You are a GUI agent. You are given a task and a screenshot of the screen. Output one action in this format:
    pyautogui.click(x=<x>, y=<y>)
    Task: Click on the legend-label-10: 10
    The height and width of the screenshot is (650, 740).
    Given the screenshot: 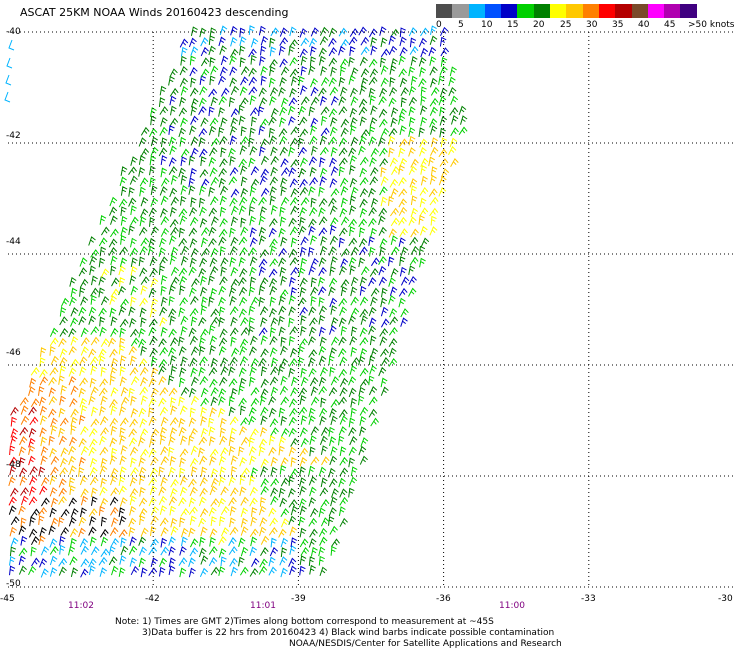 What is the action you would take?
    pyautogui.click(x=487, y=25)
    